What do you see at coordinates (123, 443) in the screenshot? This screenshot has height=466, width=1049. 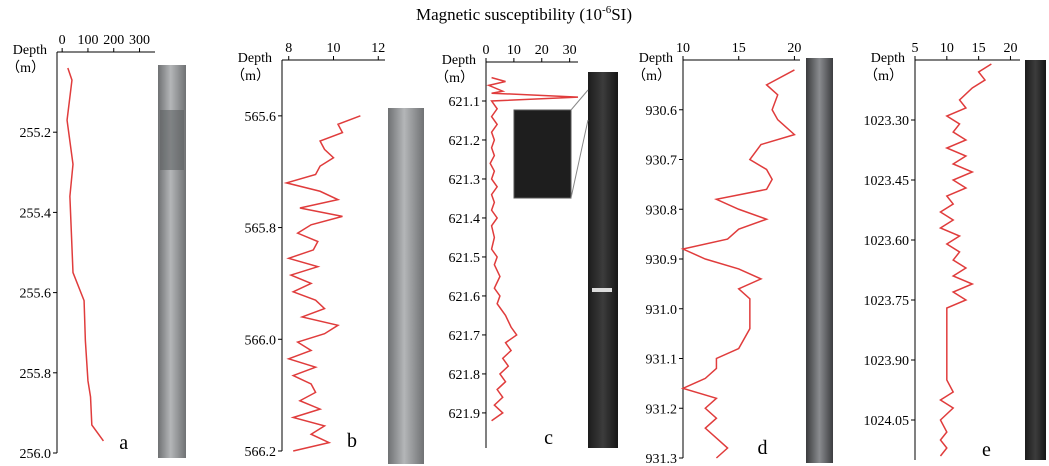 I see `panel-label: a` at bounding box center [123, 443].